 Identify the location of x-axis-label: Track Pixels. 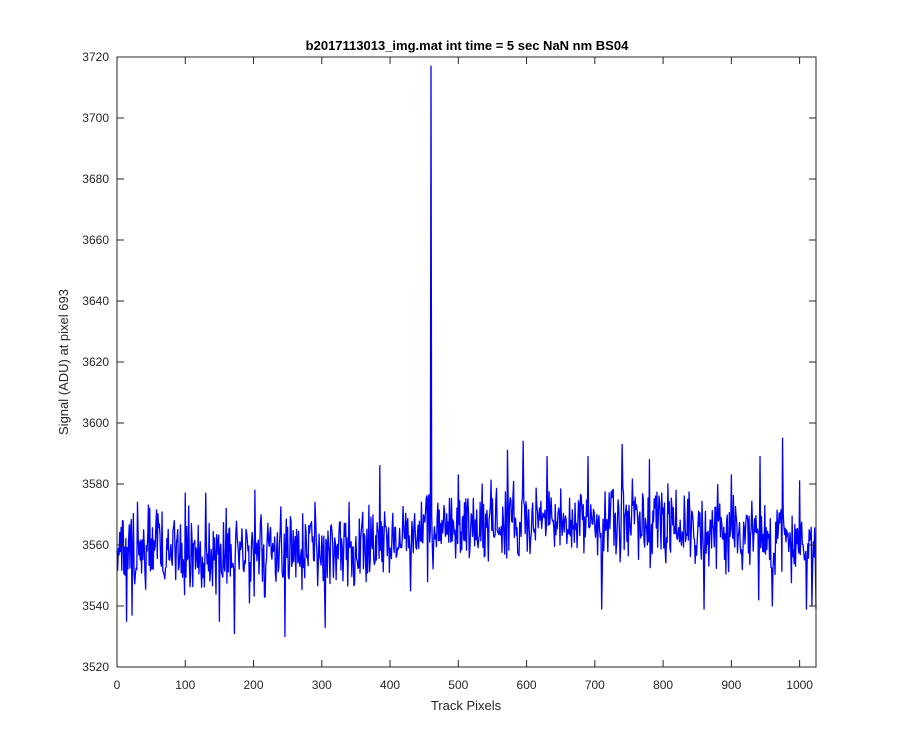
(466, 705).